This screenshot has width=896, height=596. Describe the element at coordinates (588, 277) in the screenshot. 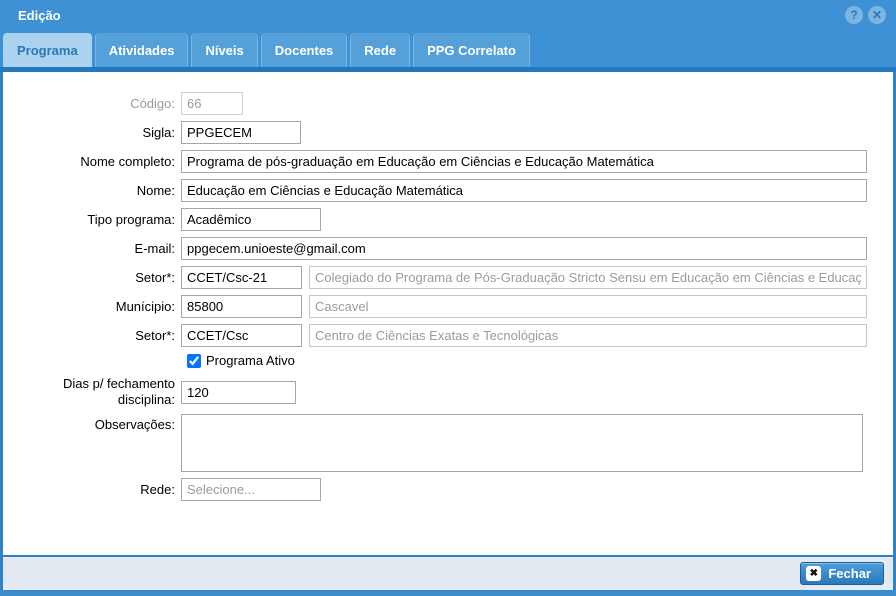

I see `setor1-description-field` at that location.